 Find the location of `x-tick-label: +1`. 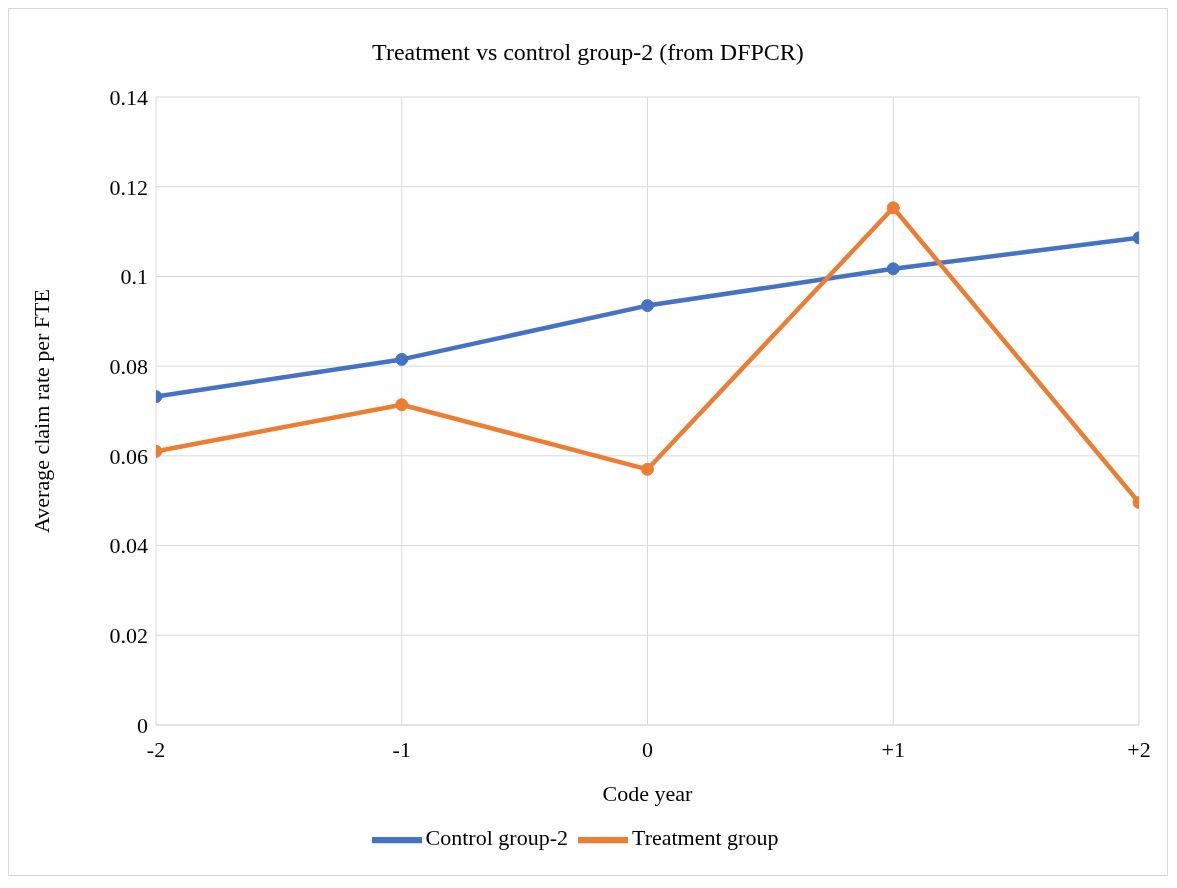

x-tick-label: +1 is located at coordinates (893, 749).